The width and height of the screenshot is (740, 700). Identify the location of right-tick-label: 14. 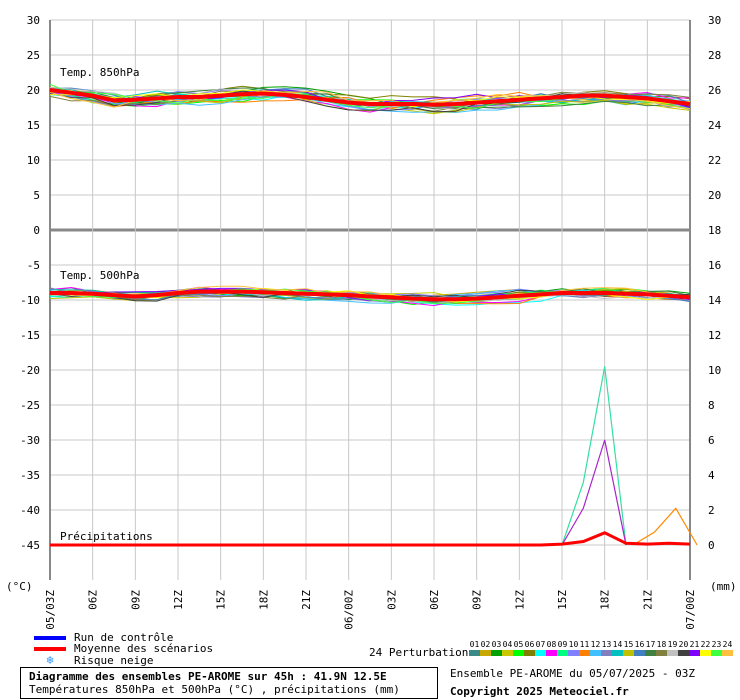
(715, 300).